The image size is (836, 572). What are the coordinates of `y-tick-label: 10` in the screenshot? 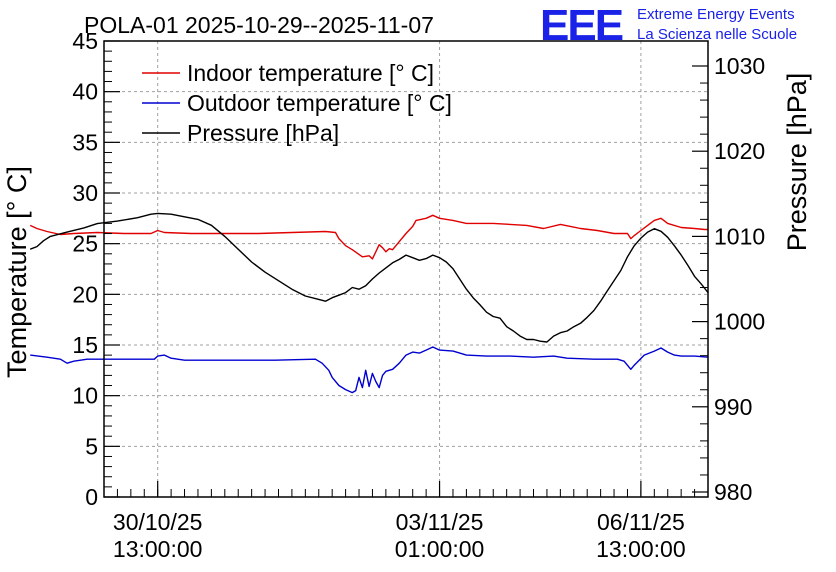 It's located at (85, 396).